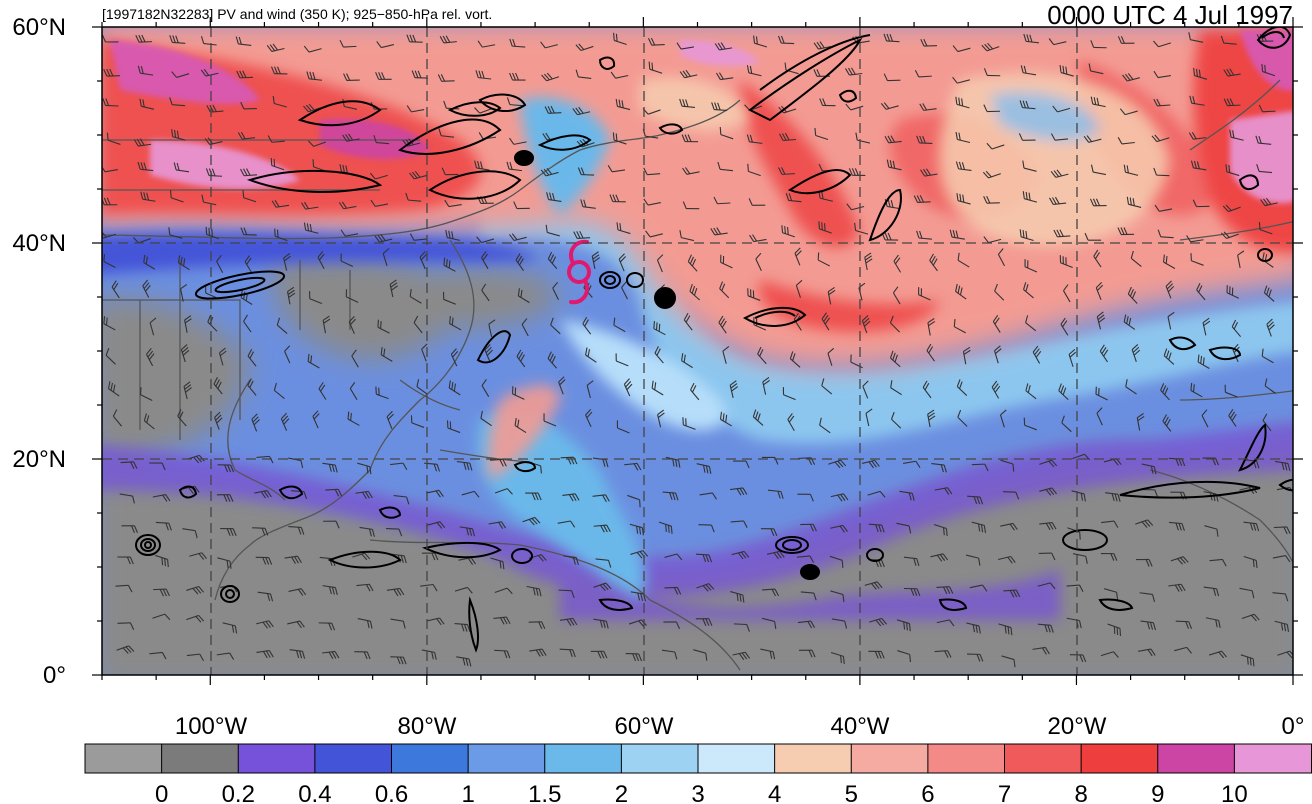  What do you see at coordinates (161, 792) in the screenshot?
I see `colorbar-label: 0` at bounding box center [161, 792].